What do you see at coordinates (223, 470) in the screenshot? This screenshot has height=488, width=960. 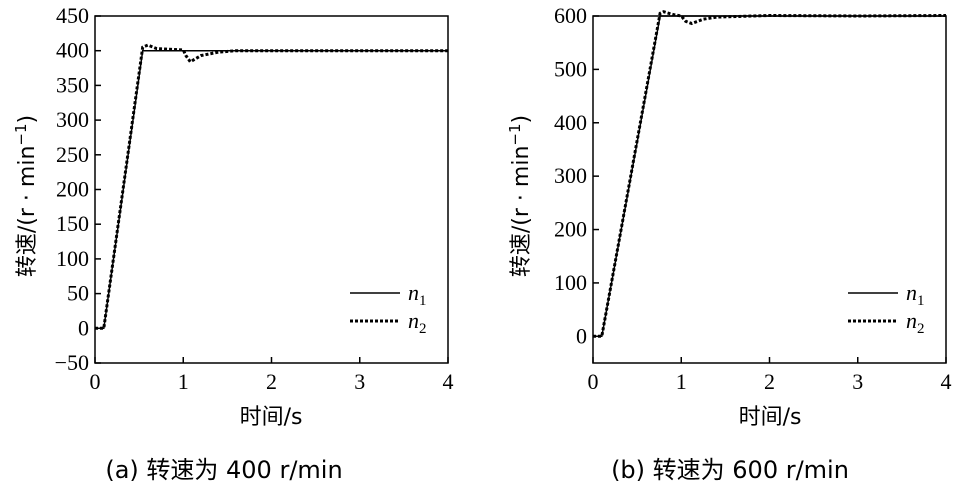 I see `caption: (a) 转速为 400 r/min` at bounding box center [223, 470].